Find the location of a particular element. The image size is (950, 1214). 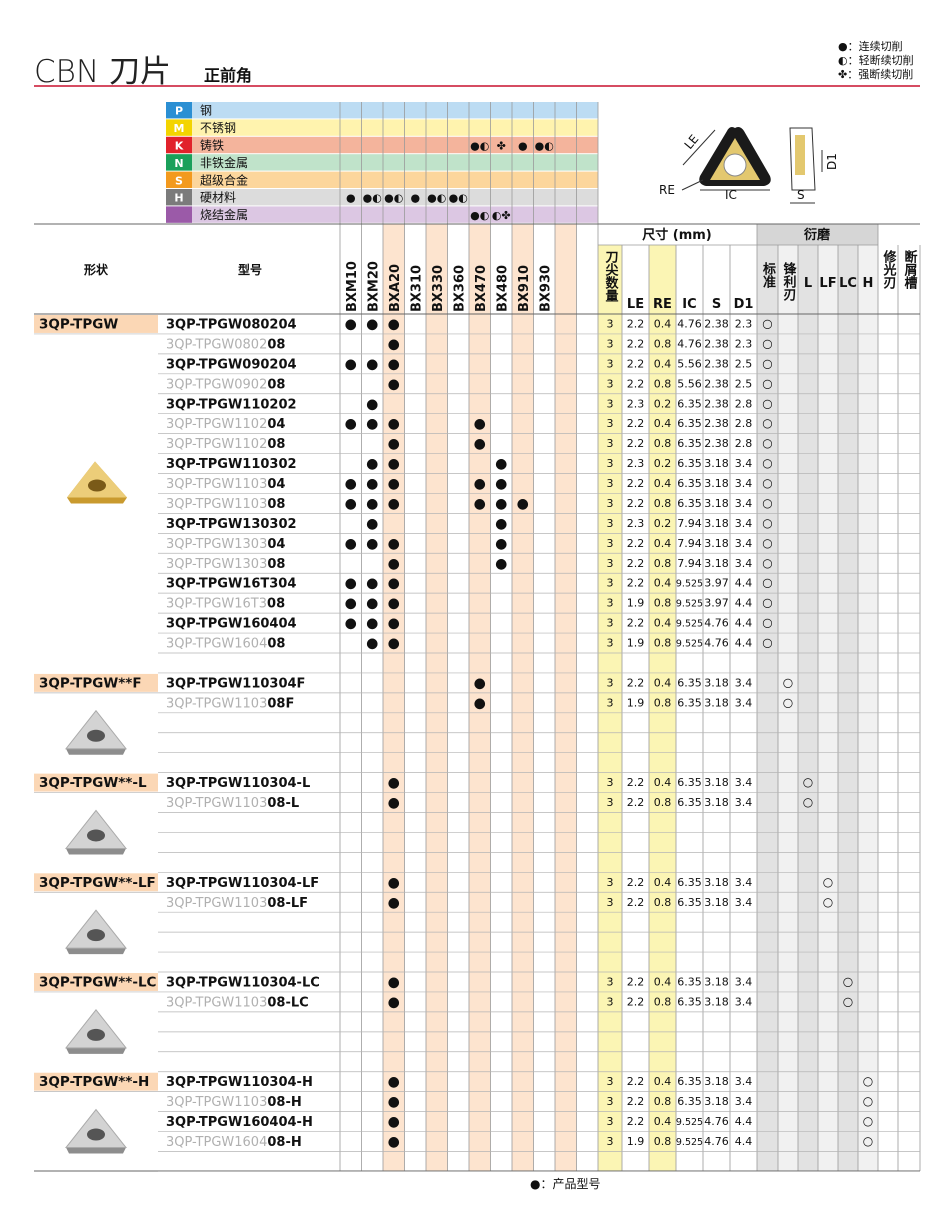

model-name: 3QP-TPGW110308-L is located at coordinates (232, 803).